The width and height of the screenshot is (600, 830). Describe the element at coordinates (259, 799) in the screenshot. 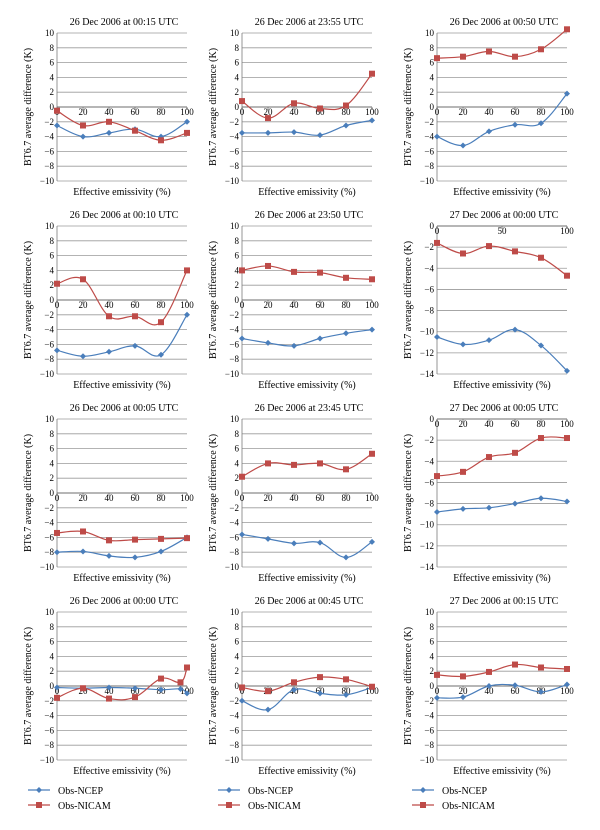

I see `legend-2: Obs-NCEP Obs-NICAM` at that location.